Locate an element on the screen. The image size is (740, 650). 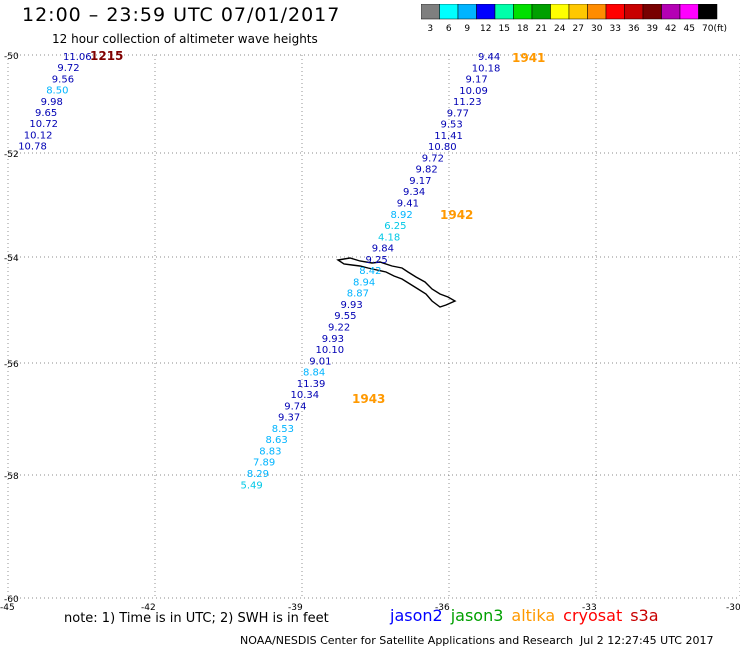
track-east-wave-height: 9.34 is located at coordinates (414, 192).